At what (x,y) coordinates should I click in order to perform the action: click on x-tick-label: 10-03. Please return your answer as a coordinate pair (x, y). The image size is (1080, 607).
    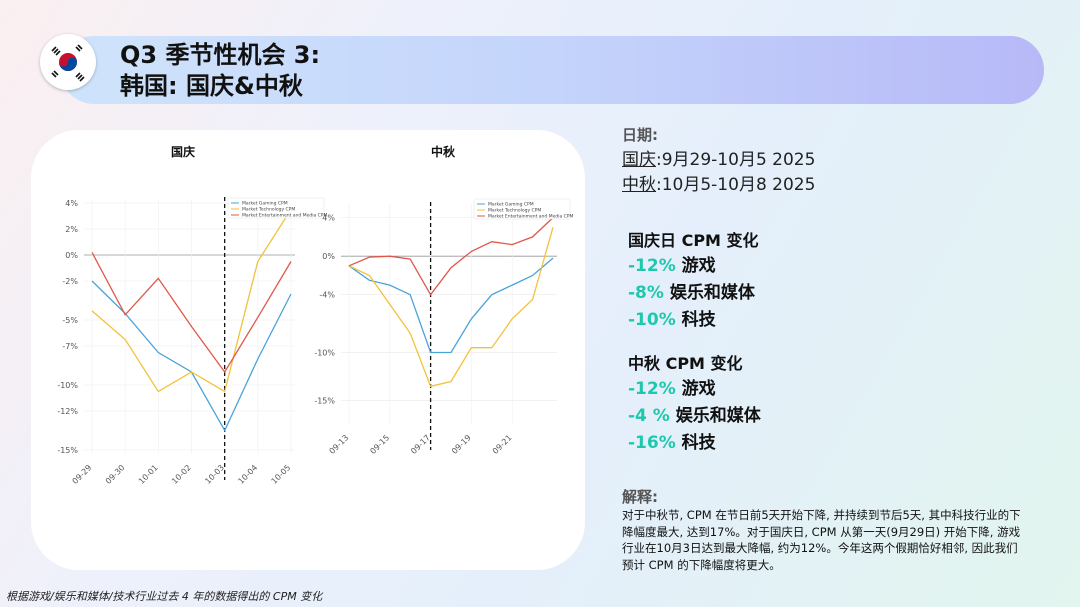
    Looking at the image, I should click on (214, 474).